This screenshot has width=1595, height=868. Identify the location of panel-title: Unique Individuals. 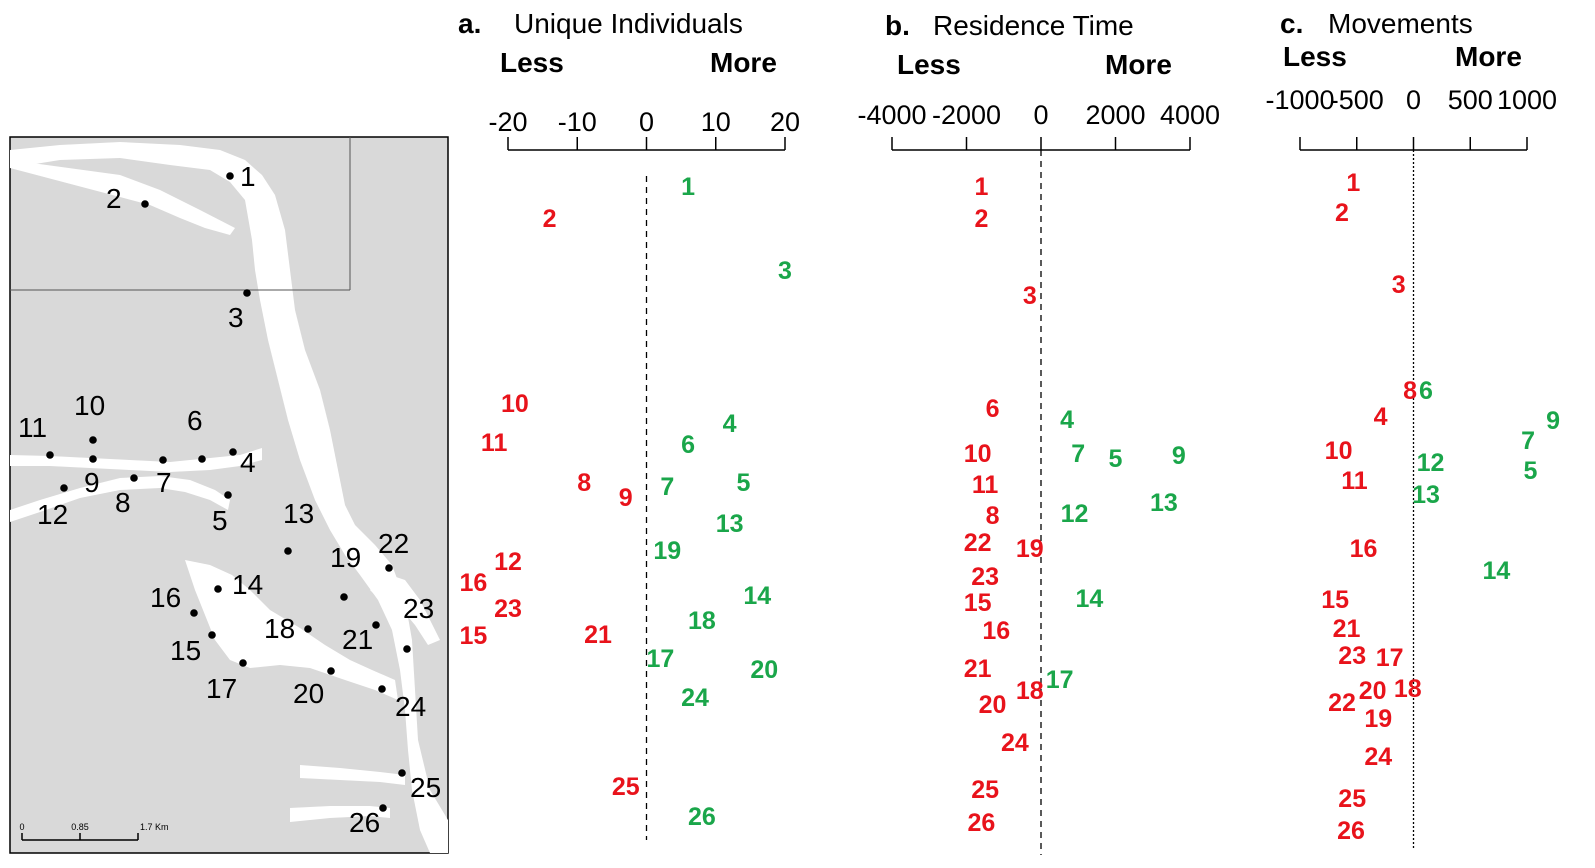
(628, 23).